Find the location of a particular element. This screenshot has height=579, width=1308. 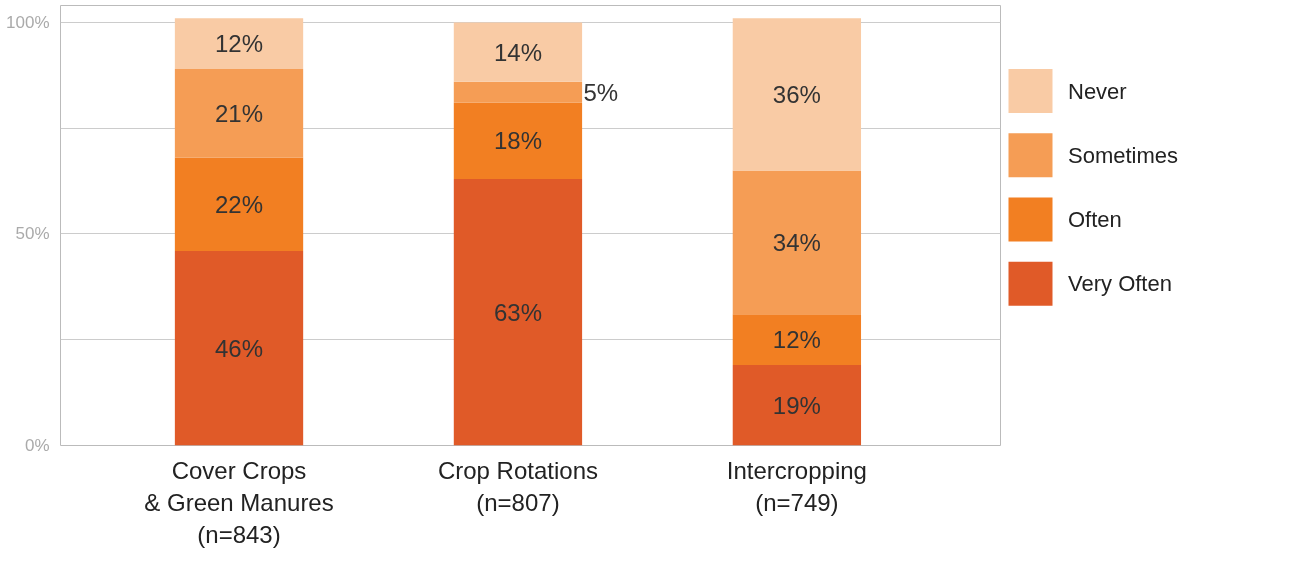

data-label: 22% is located at coordinates (239, 204).